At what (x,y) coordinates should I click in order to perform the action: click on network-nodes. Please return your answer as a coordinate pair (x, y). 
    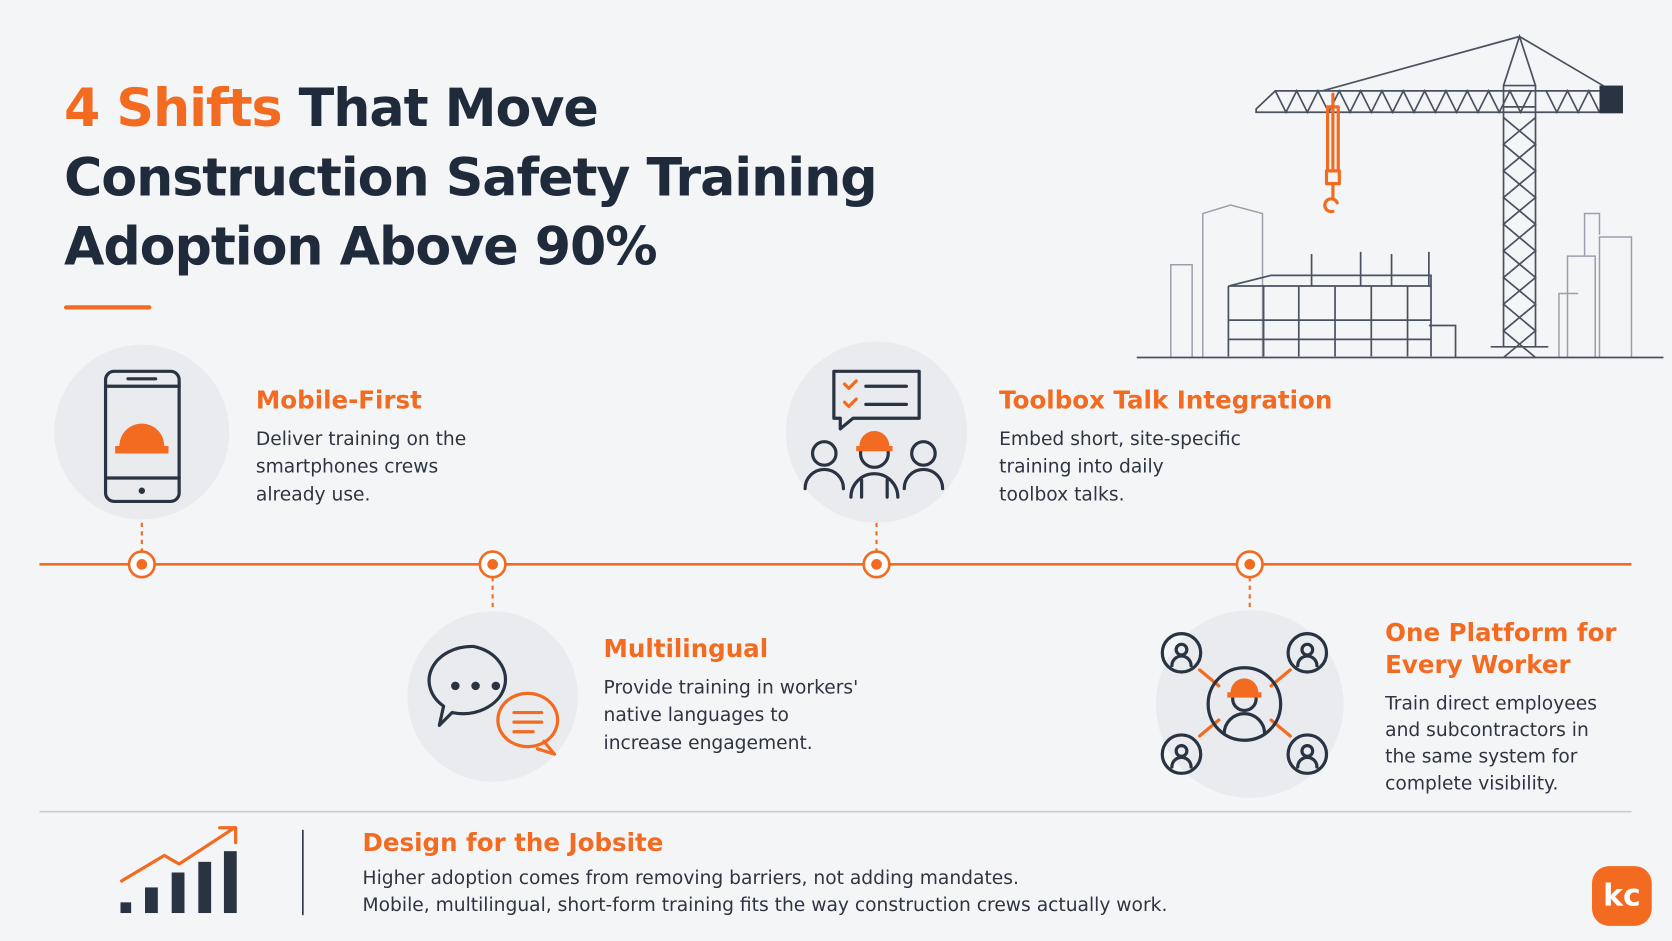
    Looking at the image, I should click on (1244, 703).